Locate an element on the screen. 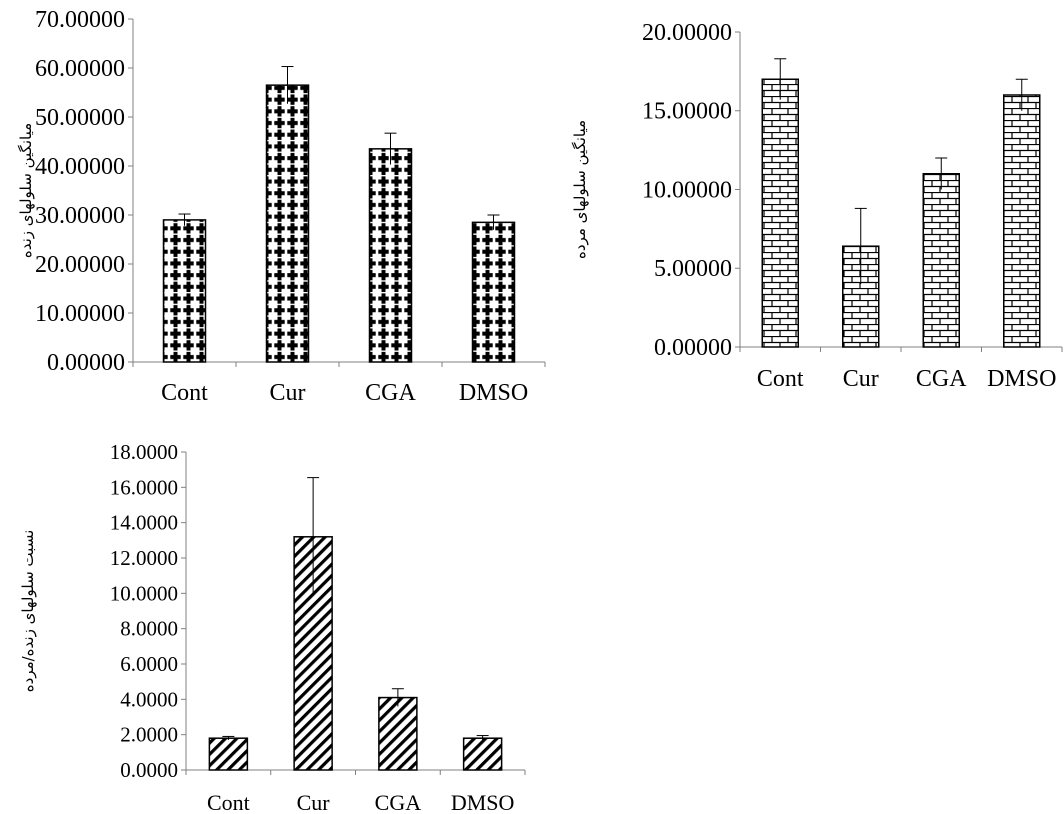 The width and height of the screenshot is (1064, 814). y-tick-label: 70.00000 is located at coordinates (80, 20).